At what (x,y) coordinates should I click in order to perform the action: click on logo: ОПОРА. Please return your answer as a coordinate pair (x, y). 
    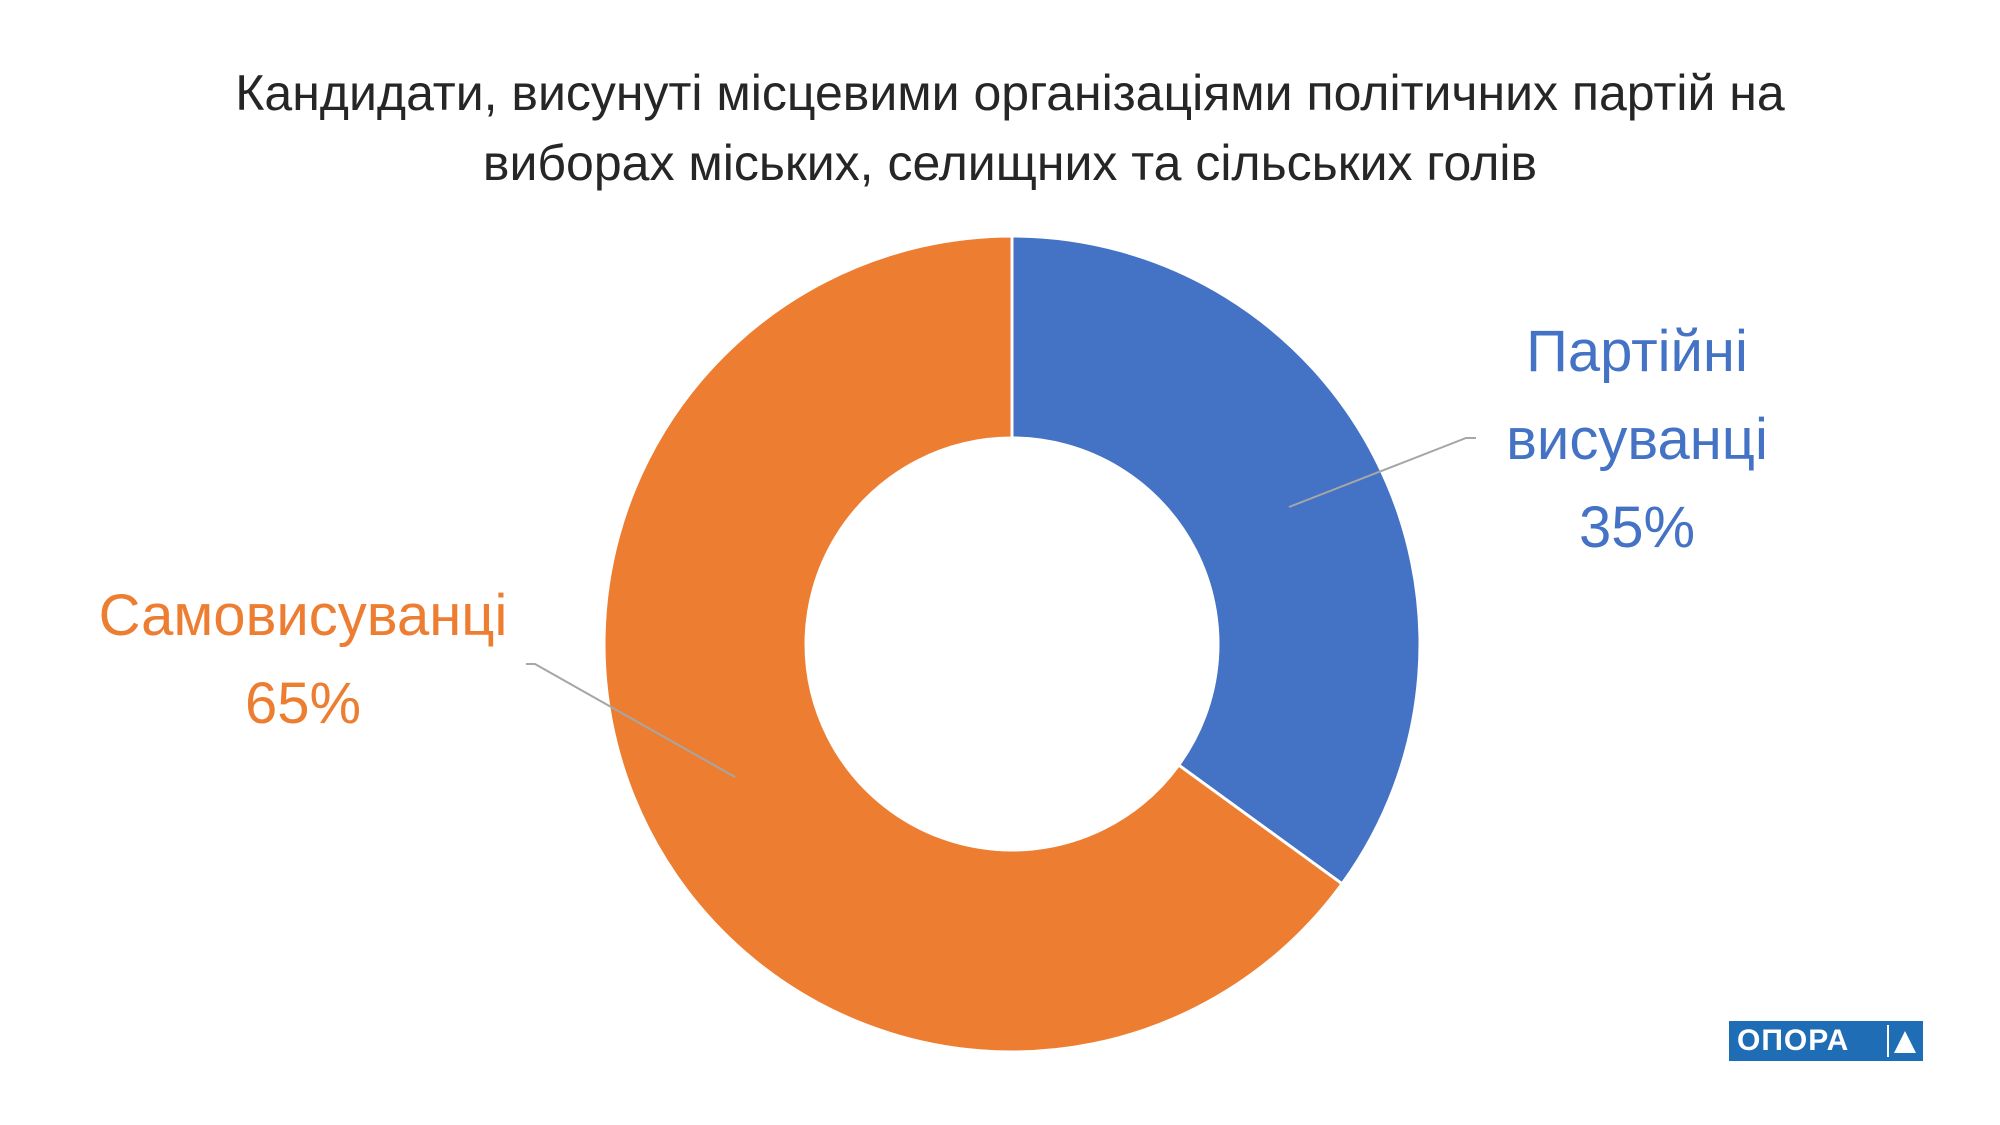
    Looking at the image, I should click on (1826, 1041).